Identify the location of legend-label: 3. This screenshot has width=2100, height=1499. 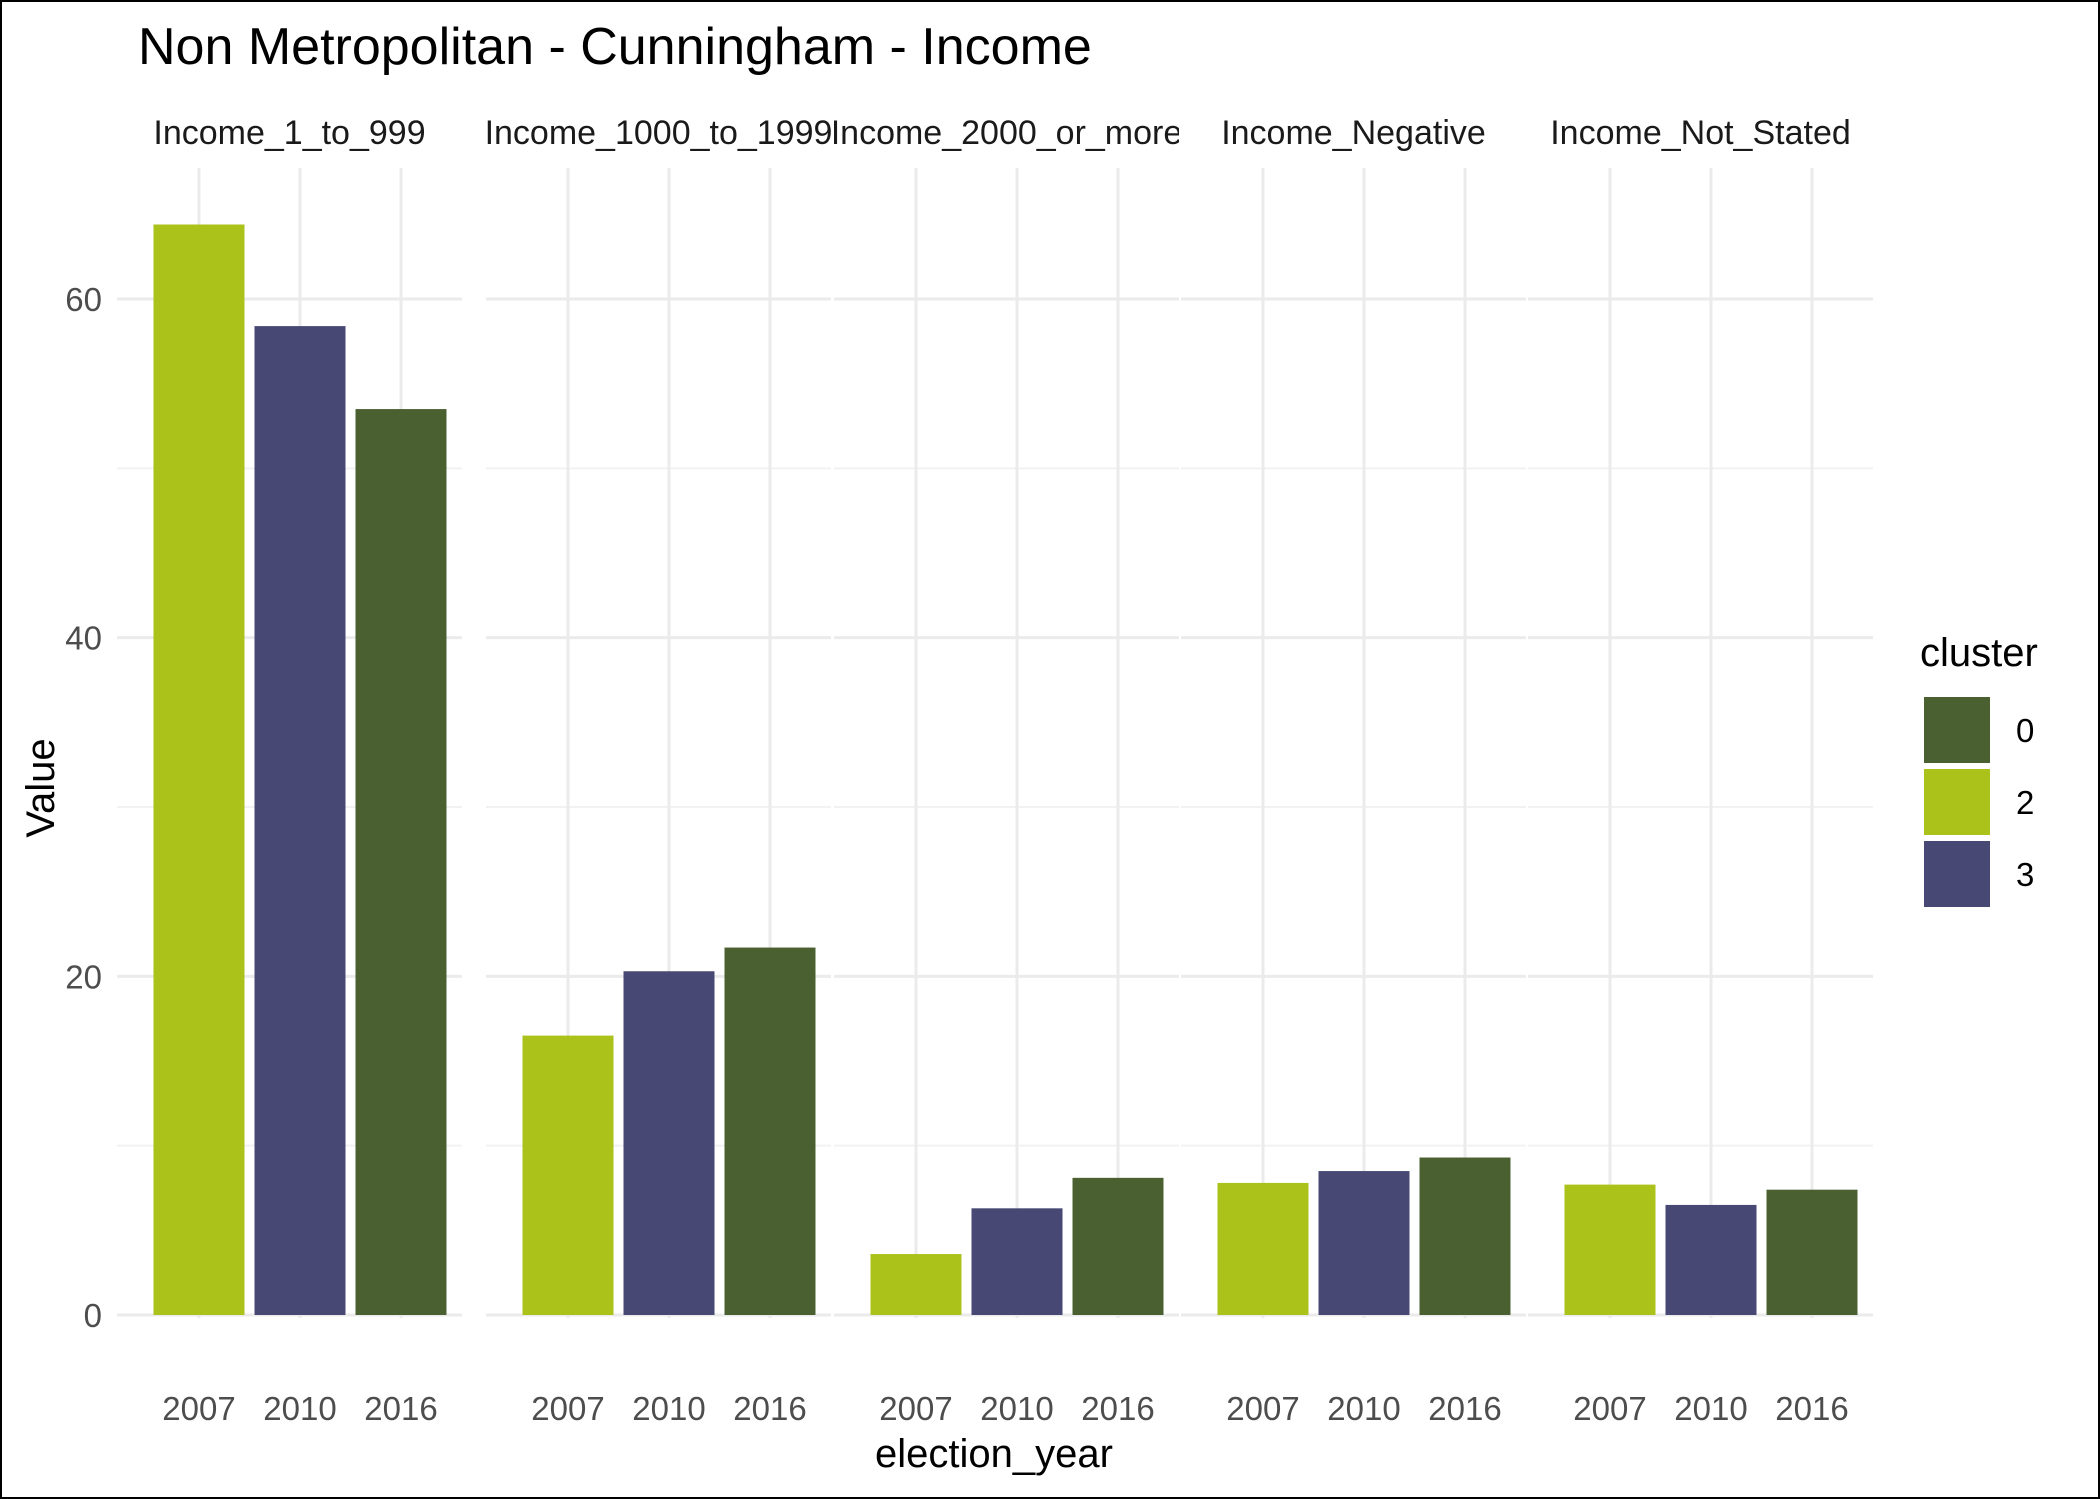
(2025, 874).